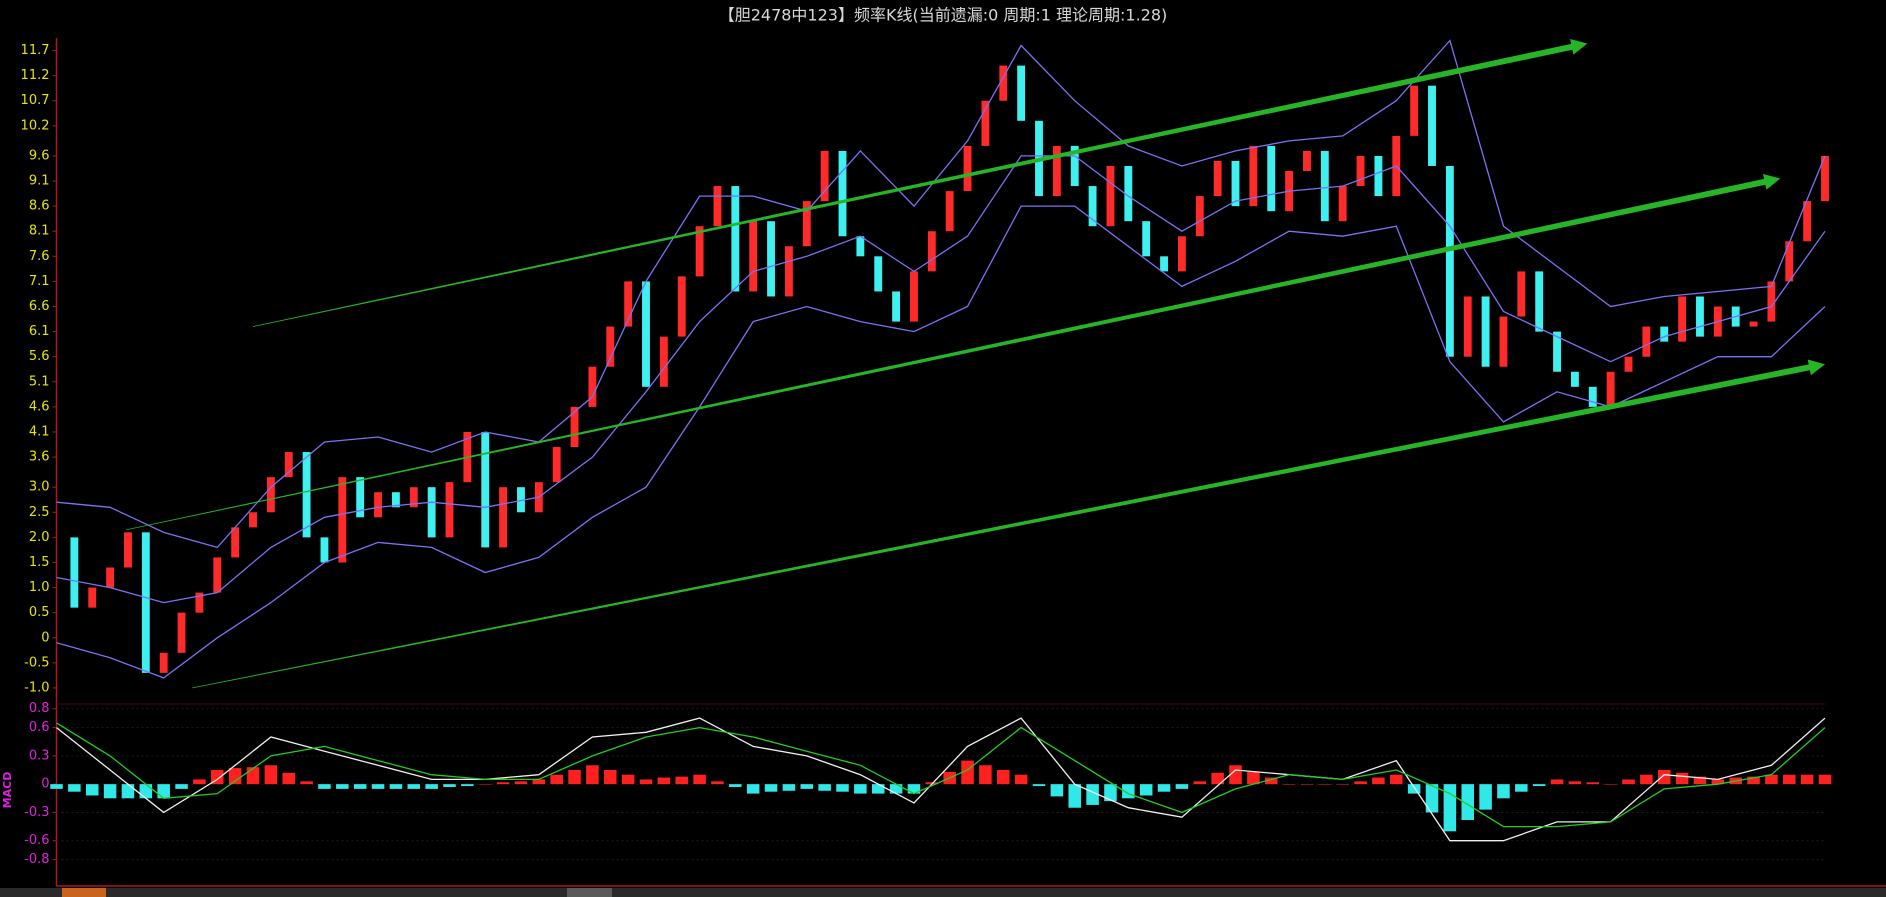  I want to click on y-tick-label: 11.2, so click(35, 75).